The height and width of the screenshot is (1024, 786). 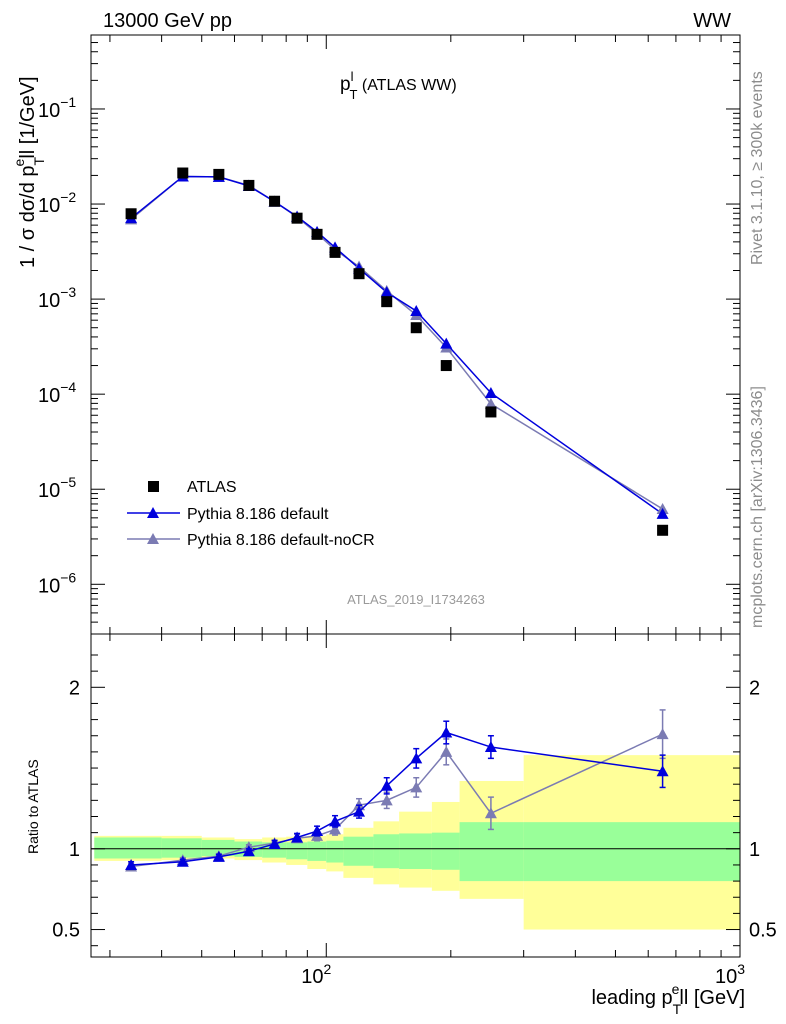 What do you see at coordinates (57, 488) in the screenshot?
I see `y-tick-label: 10⁻⁵` at bounding box center [57, 488].